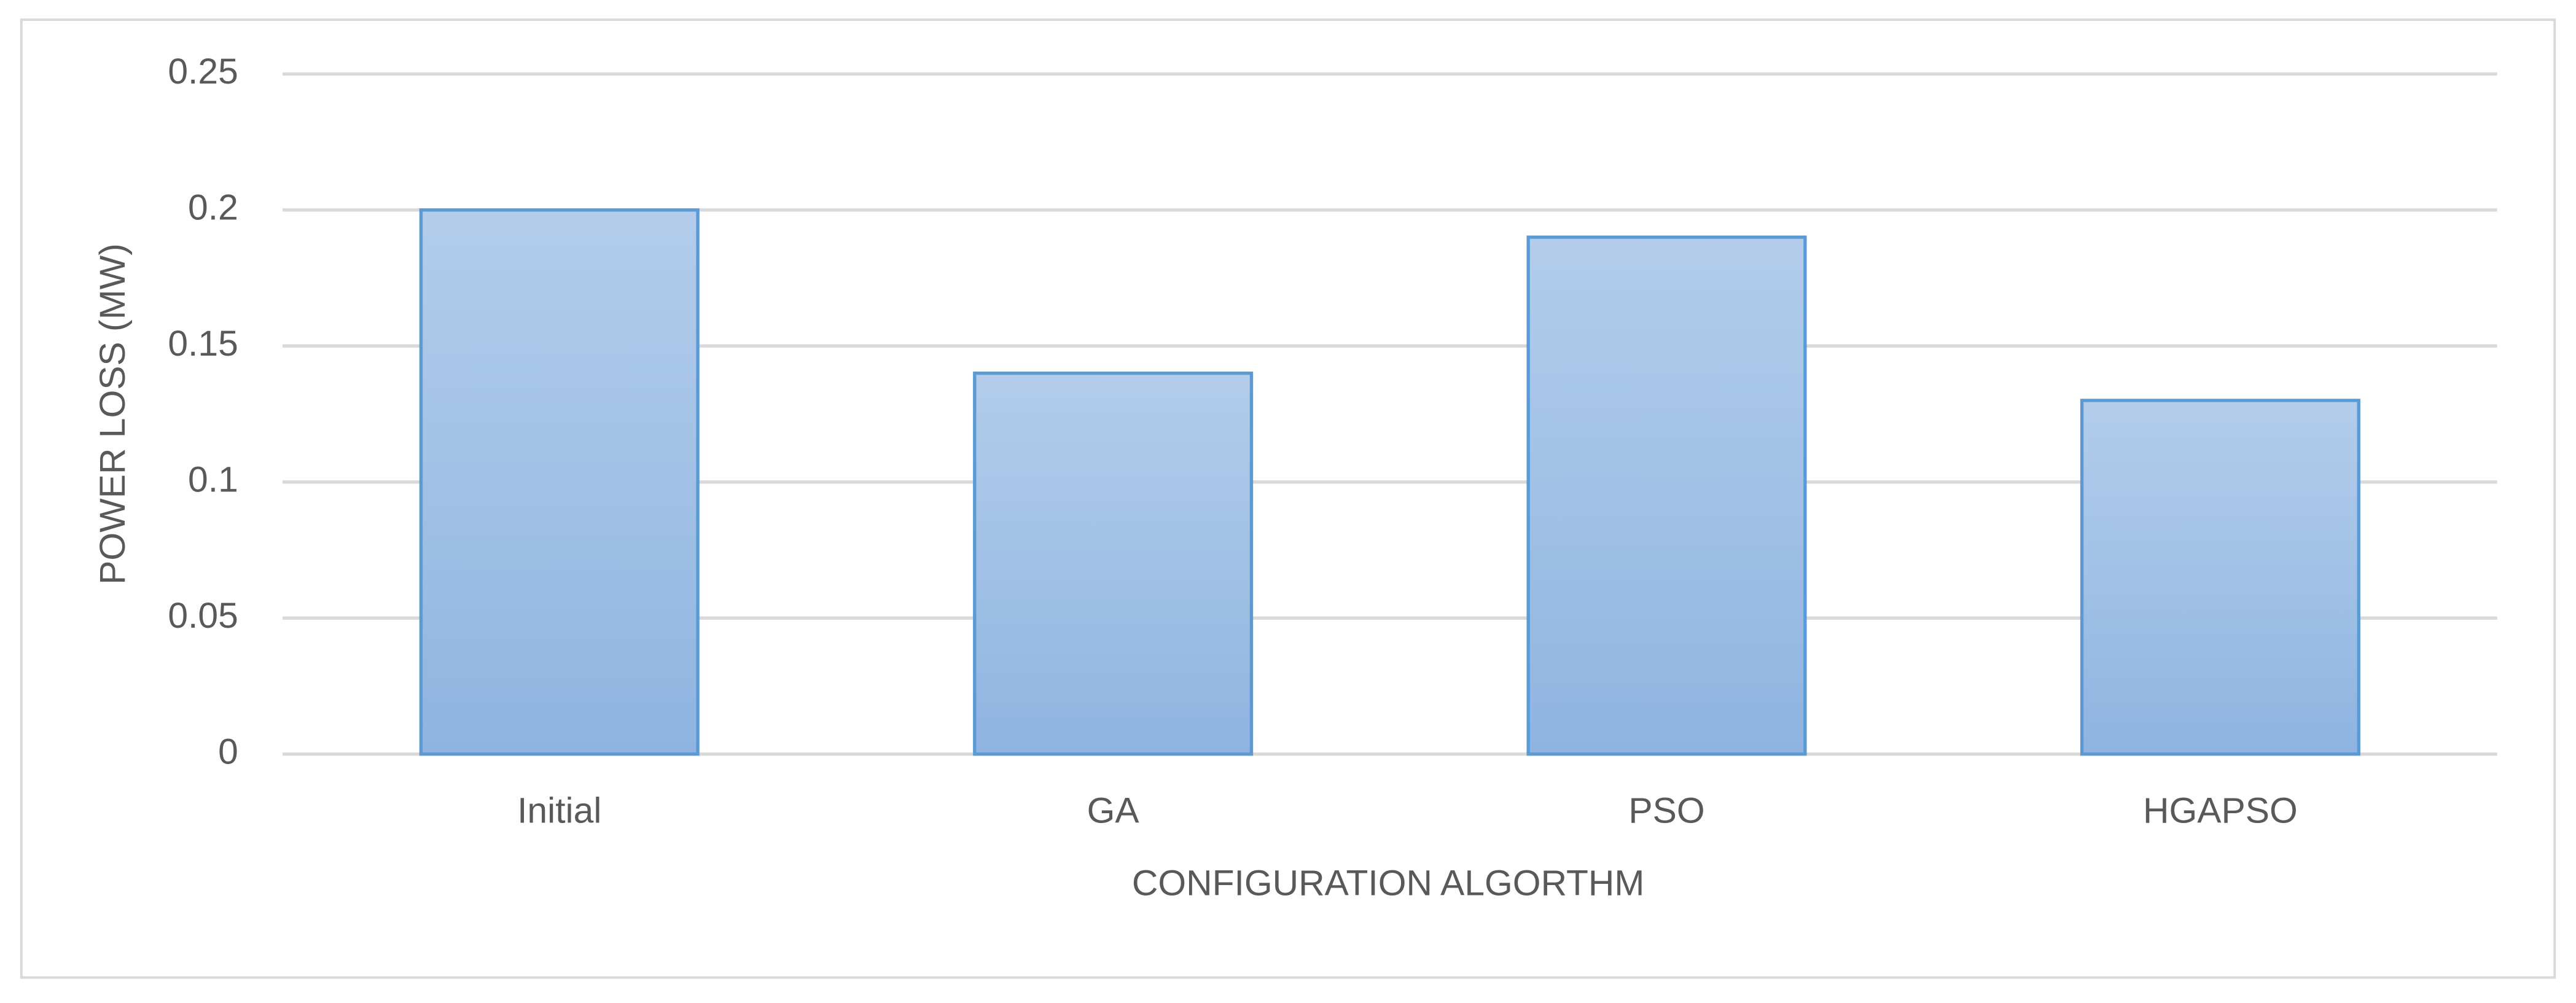  What do you see at coordinates (203, 344) in the screenshot?
I see `y-tick-label: 0.15` at bounding box center [203, 344].